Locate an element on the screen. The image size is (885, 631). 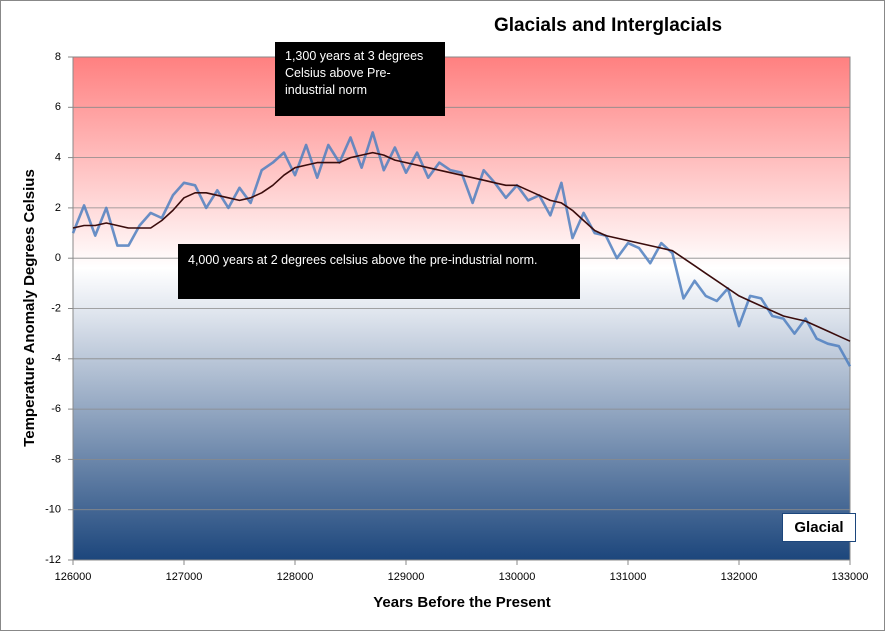
x-axis-label: Years Before the Present is located at coordinates (462, 602).